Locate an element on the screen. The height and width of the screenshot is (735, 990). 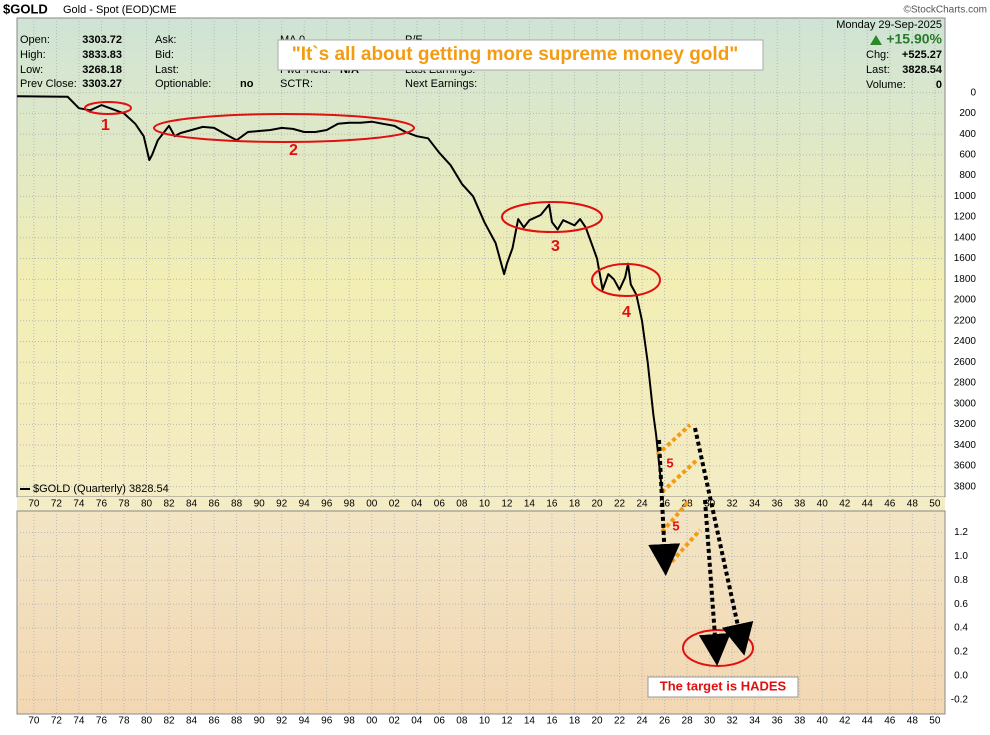
marker-label: 1 is located at coordinates (105, 125).